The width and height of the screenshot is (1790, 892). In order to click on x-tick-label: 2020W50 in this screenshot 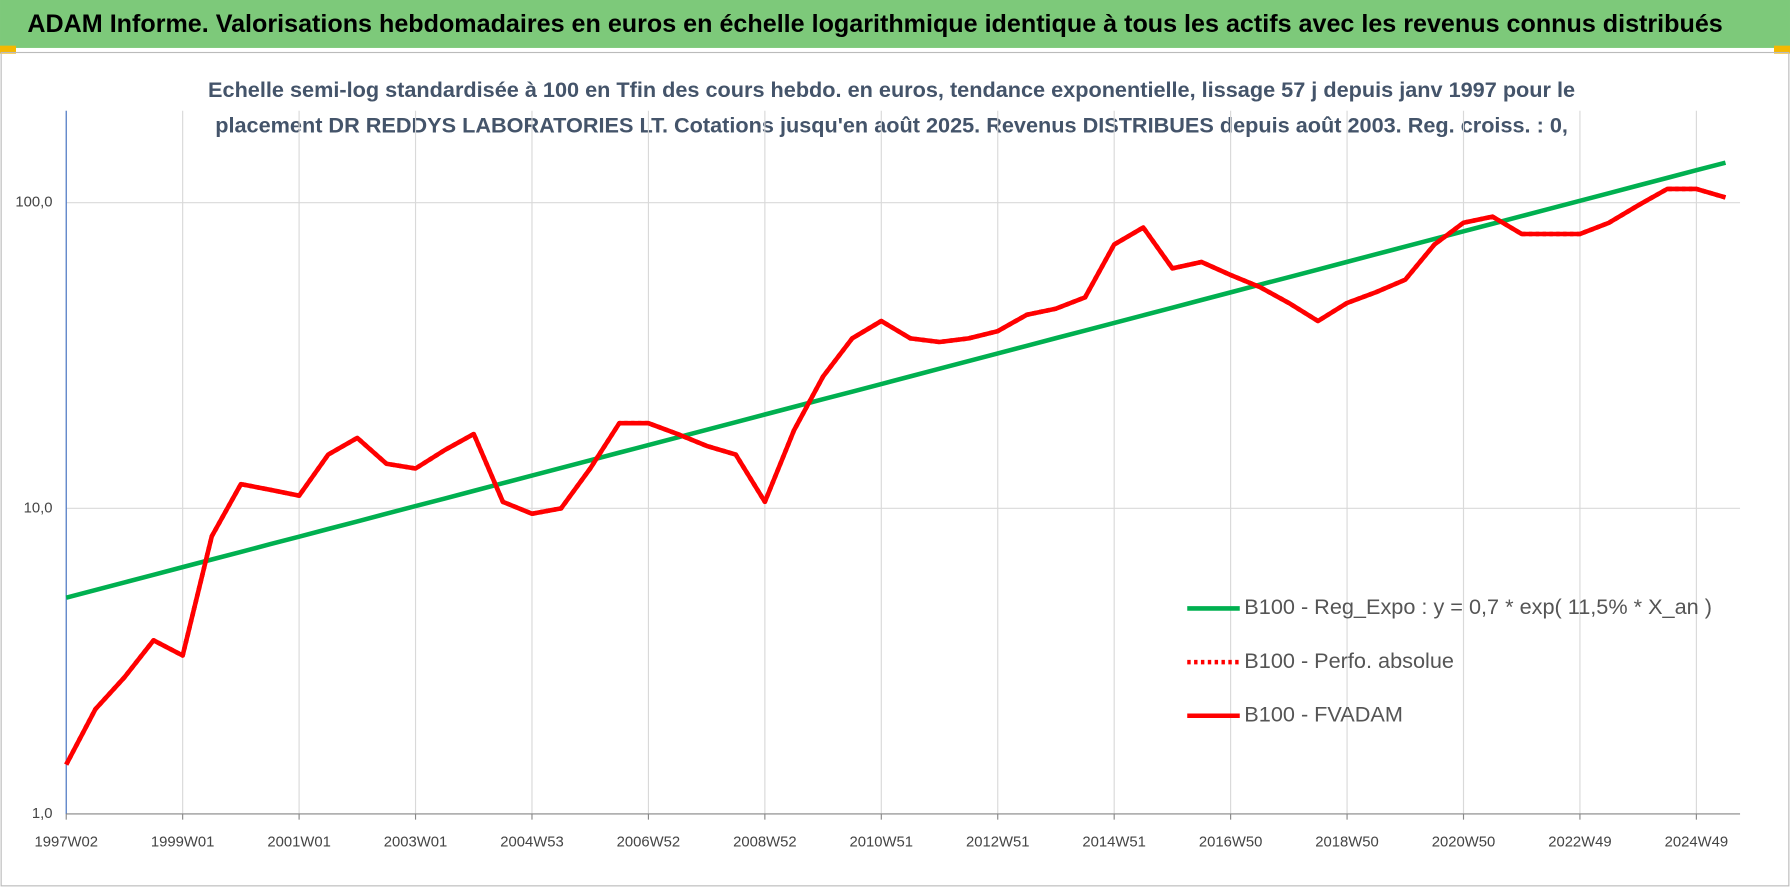, I will do `click(1463, 842)`.